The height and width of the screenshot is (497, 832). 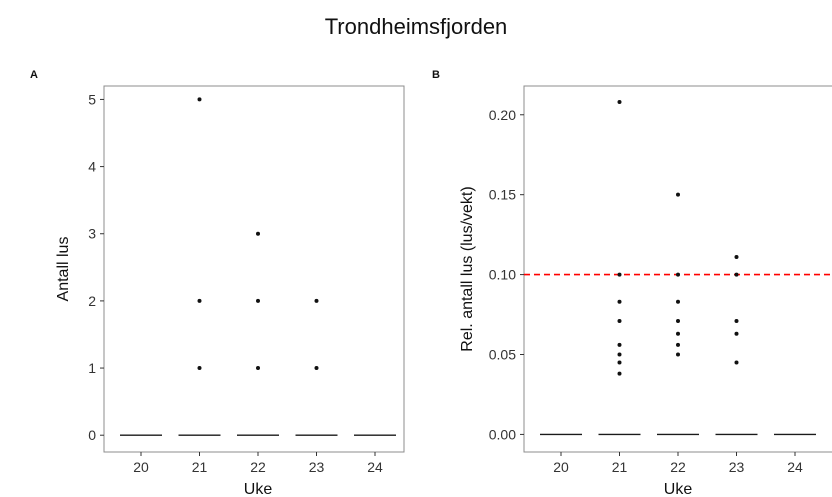 What do you see at coordinates (92, 234) in the screenshot?
I see `y-tick-label: 3` at bounding box center [92, 234].